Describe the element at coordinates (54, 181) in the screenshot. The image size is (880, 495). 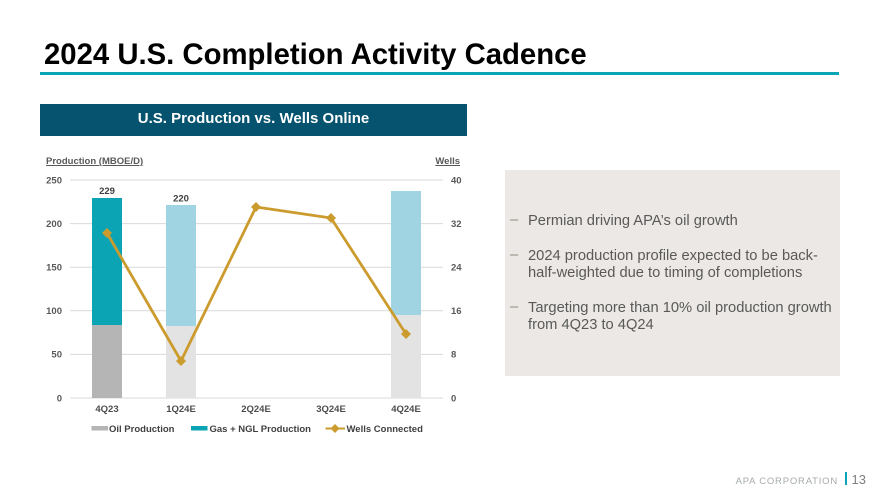
I see `svg-text: 250` at that location.